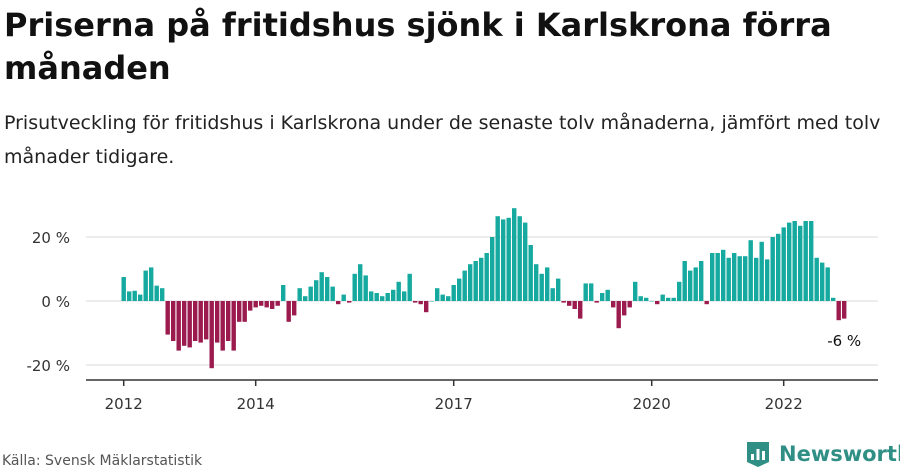  What do you see at coordinates (758, 454) in the screenshot?
I see `newsworthy-logo-icon` at bounding box center [758, 454].